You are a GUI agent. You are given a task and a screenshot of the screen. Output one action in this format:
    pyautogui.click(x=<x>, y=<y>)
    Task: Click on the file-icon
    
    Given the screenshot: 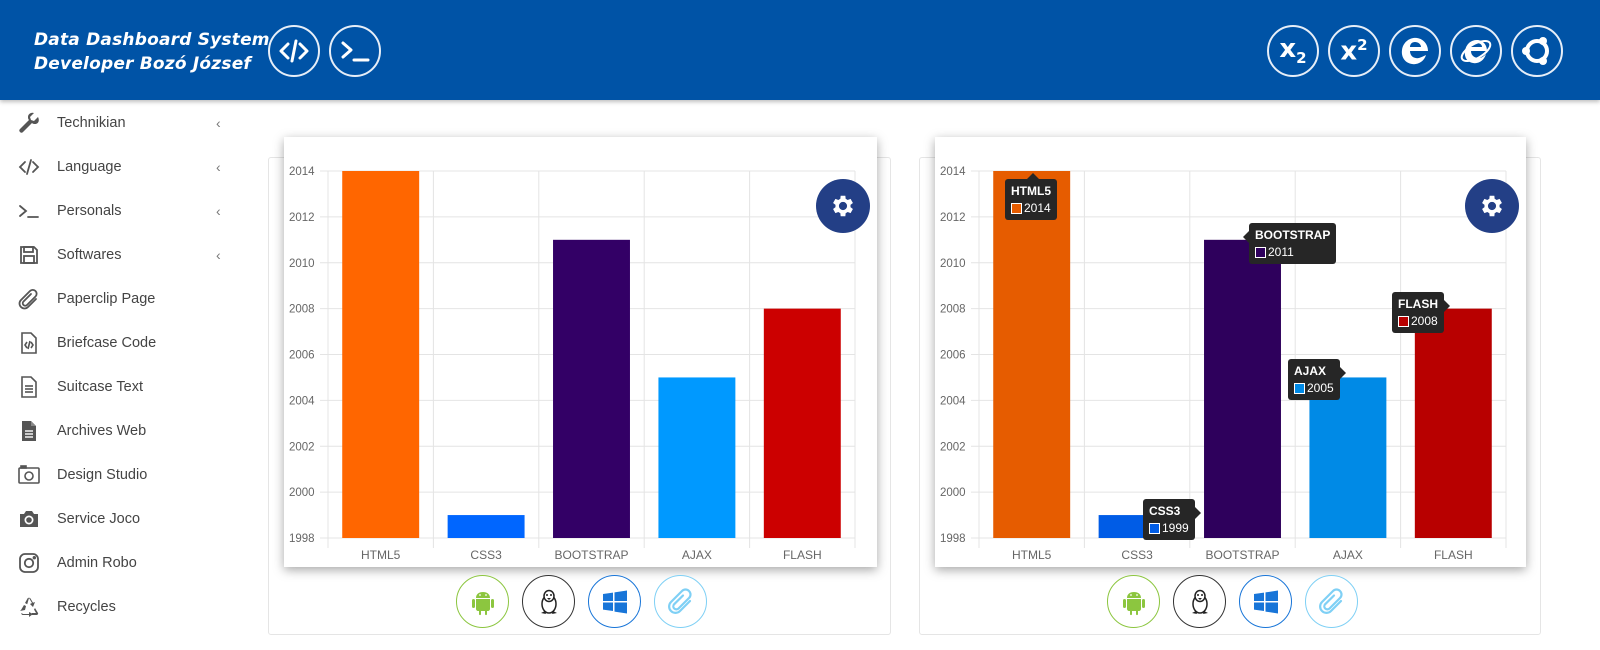 What is the action you would take?
    pyautogui.click(x=29, y=431)
    